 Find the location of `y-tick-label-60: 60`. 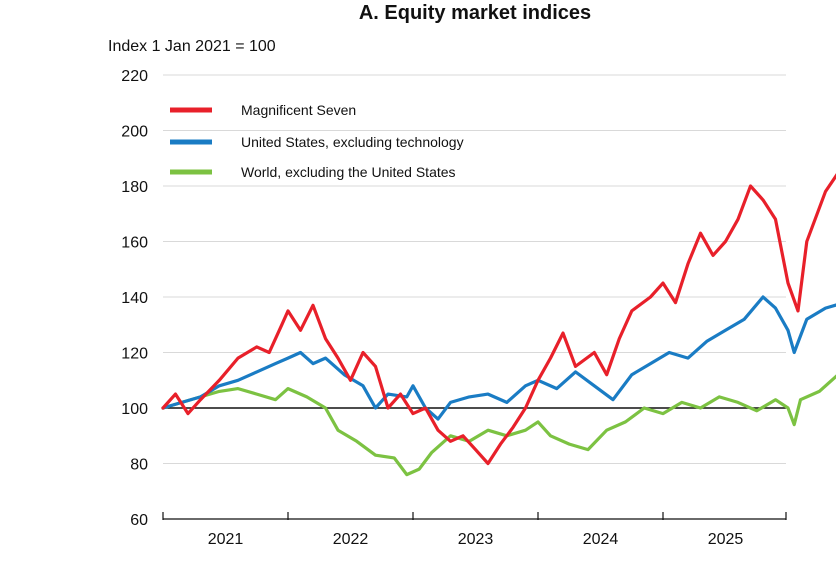

y-tick-label-60: 60 is located at coordinates (139, 520).